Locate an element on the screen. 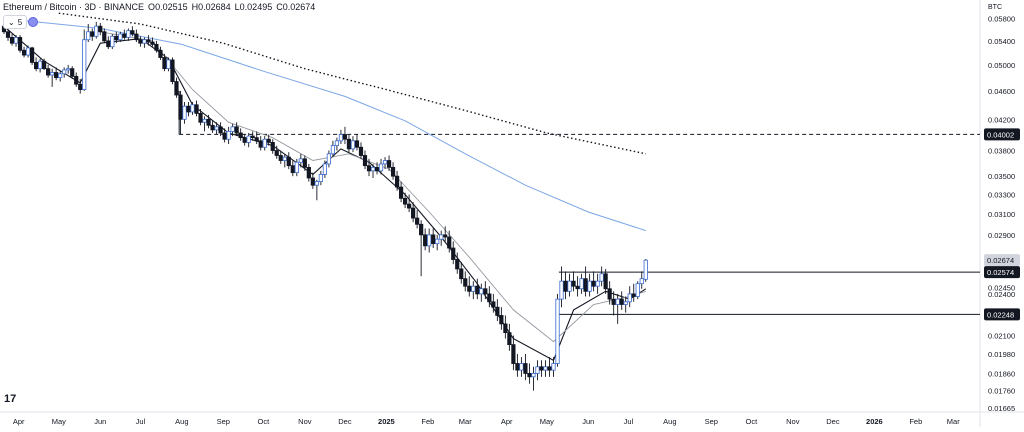 The image size is (1024, 432). indicators-toggle-button: ⌄ 5 is located at coordinates (15, 22).